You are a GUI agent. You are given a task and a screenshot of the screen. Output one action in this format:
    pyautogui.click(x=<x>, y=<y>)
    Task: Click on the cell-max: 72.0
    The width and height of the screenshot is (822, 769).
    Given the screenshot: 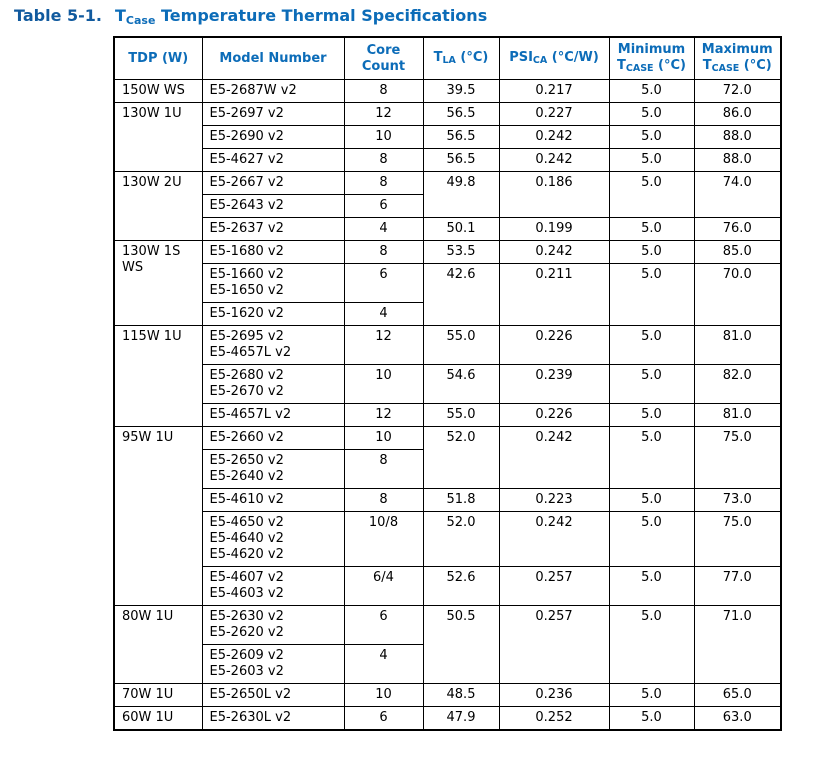 What is the action you would take?
    pyautogui.click(x=737, y=91)
    